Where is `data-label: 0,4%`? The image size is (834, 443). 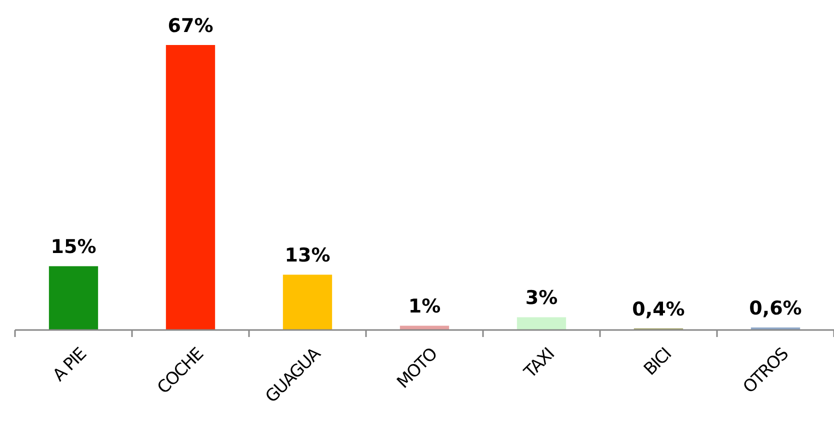
data-label: 0,4% is located at coordinates (658, 309).